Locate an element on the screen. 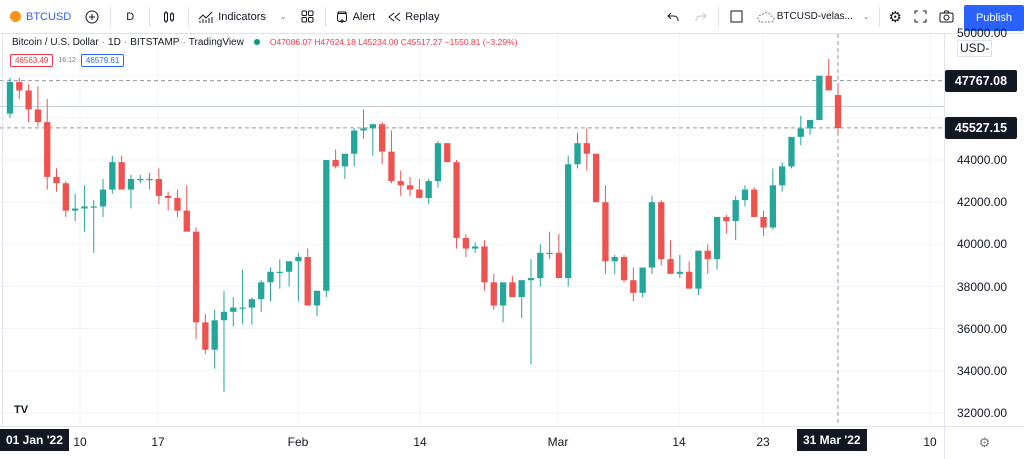 This screenshot has height=459, width=1024. chevron-down-icon: ⌄ is located at coordinates (283, 16).